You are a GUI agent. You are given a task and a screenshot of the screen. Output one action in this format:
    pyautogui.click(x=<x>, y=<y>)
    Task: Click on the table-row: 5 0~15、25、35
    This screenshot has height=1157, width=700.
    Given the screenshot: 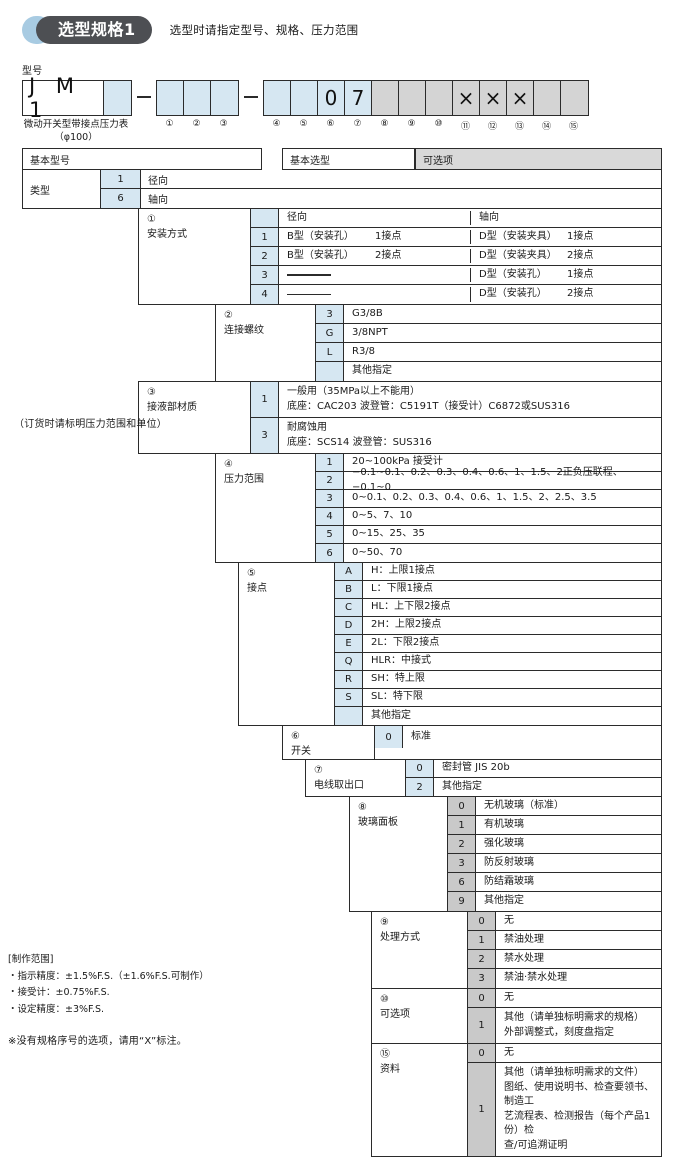 What is the action you would take?
    pyautogui.click(x=488, y=535)
    